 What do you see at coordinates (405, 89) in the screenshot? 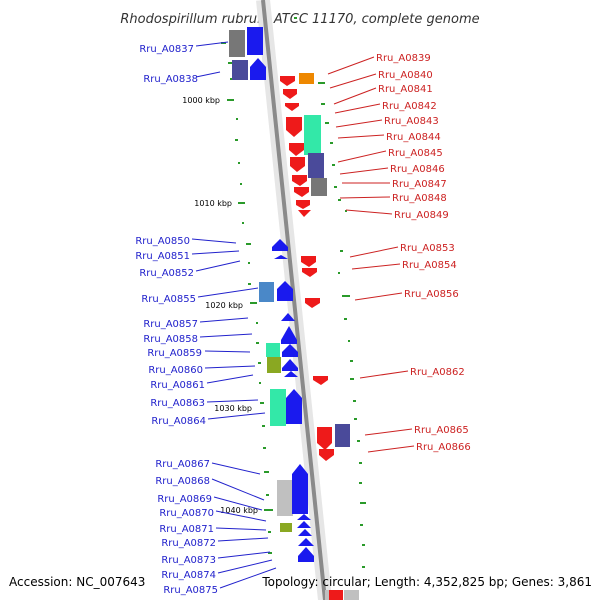
I see `gene-label: Rru_A0841` at bounding box center [405, 89].